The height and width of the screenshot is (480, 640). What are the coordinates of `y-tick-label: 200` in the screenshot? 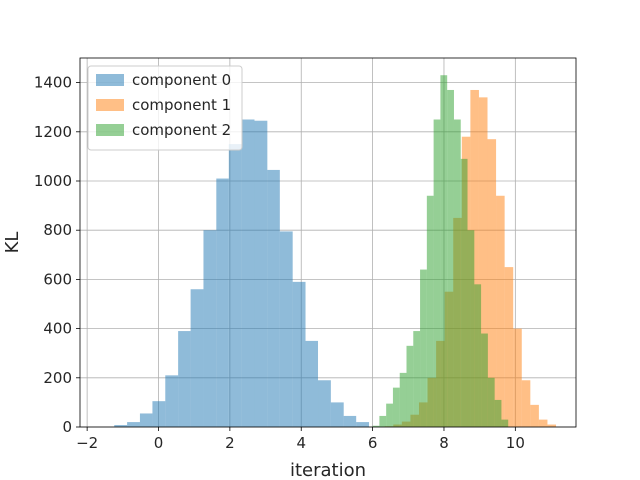 It's located at (57, 378).